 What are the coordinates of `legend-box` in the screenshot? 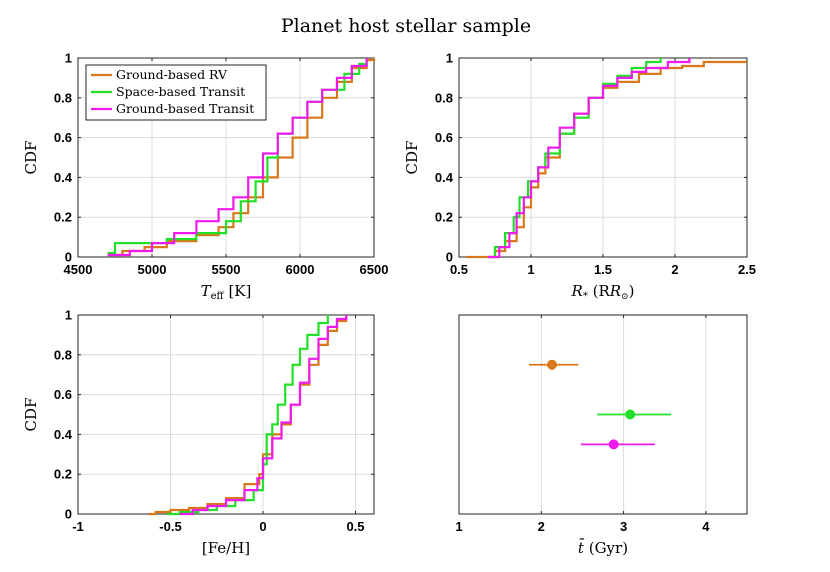 It's located at (176, 92).